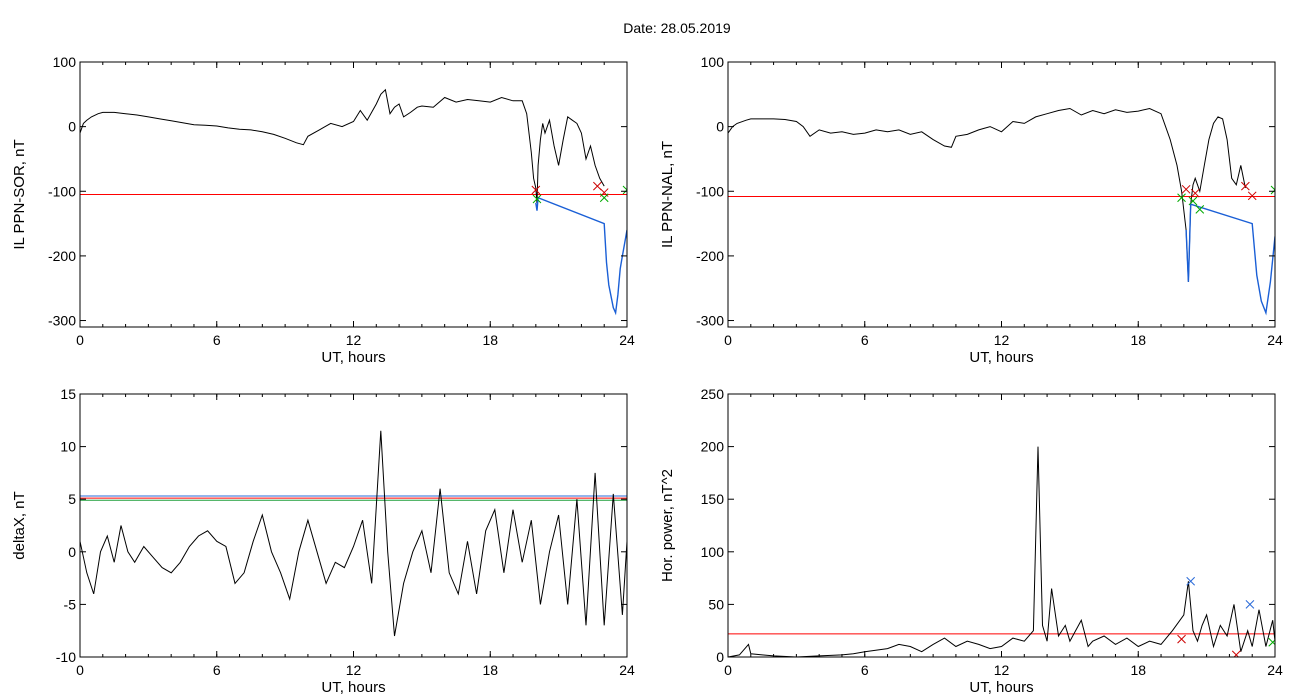 The height and width of the screenshot is (700, 1300). What do you see at coordinates (713, 499) in the screenshot?
I see `y-tick-label: 150` at bounding box center [713, 499].